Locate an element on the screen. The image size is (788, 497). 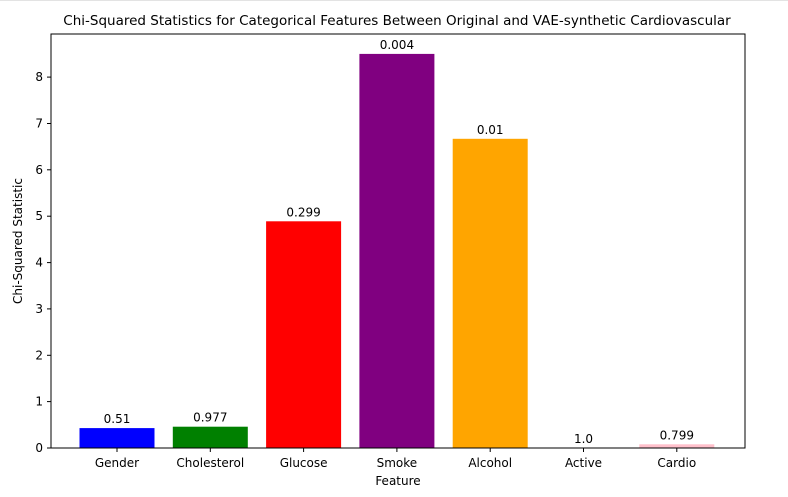
bar-gender is located at coordinates (117, 438).